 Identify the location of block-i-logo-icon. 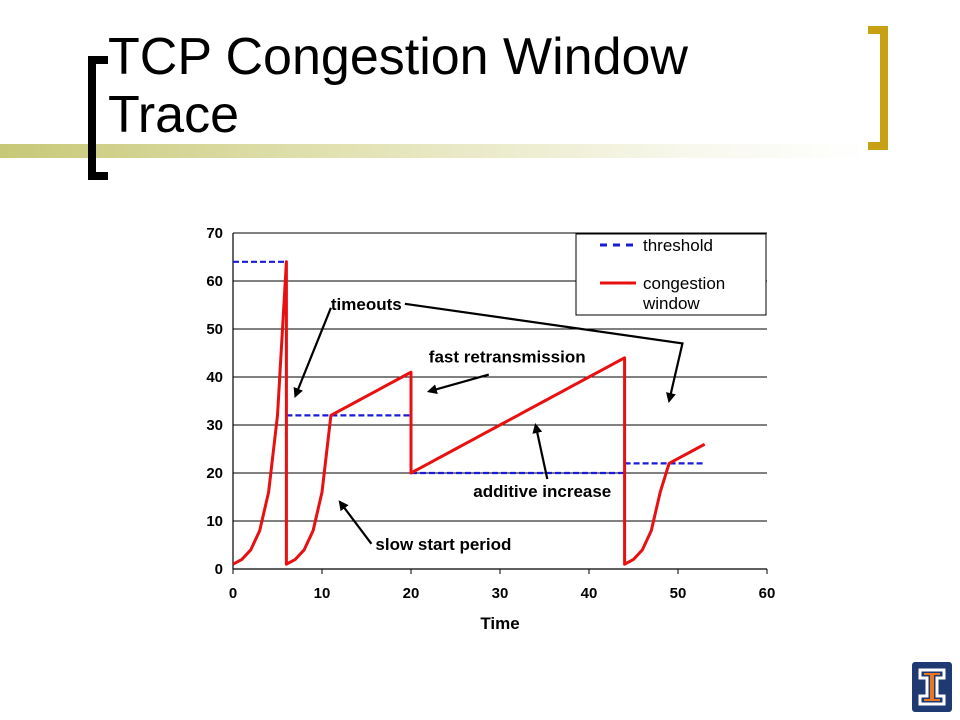
(932, 687).